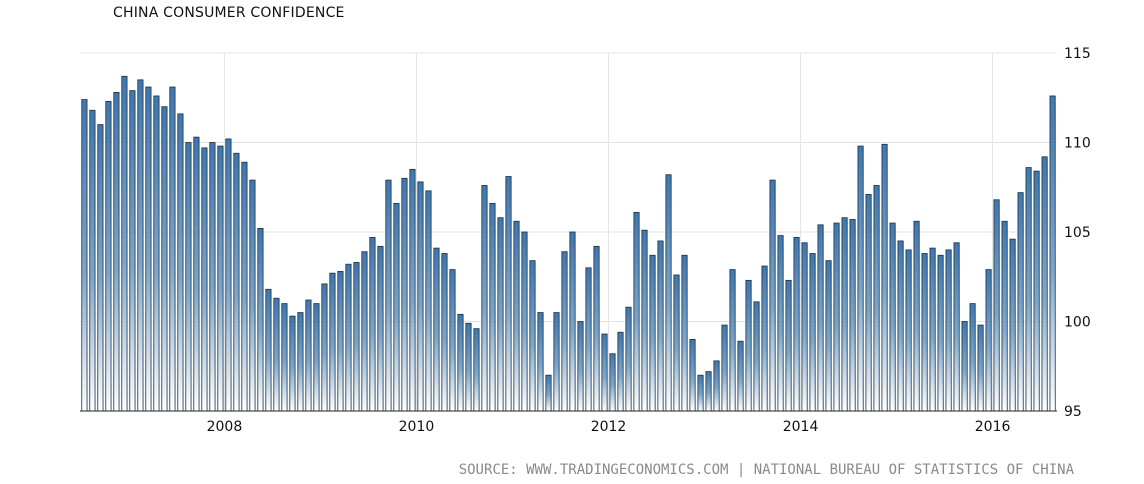 The image size is (1144, 484). Describe the element at coordinates (609, 427) in the screenshot. I see `x-tick-label: 2012` at that location.